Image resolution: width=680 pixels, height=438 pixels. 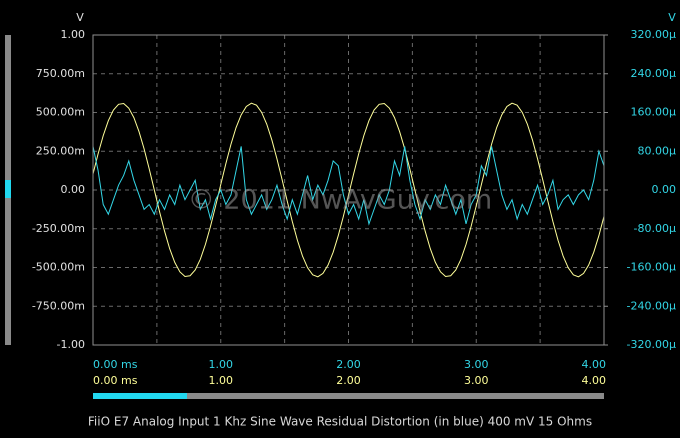 What do you see at coordinates (73, 34) in the screenshot?
I see `y-tick-label: 1.00` at bounding box center [73, 34].